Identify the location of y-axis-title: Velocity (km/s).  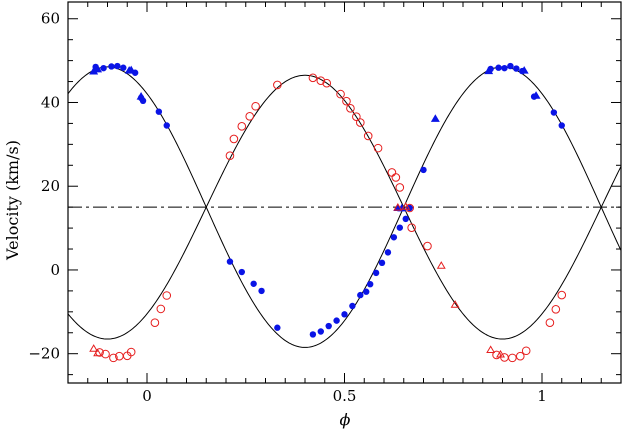
(12, 200).